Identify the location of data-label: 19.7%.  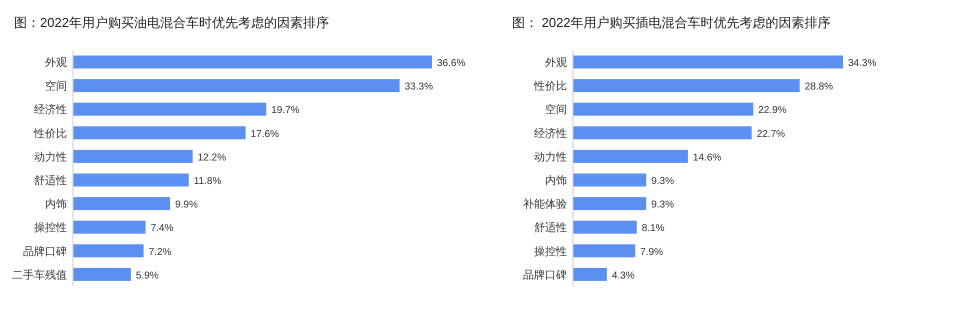
(285, 110).